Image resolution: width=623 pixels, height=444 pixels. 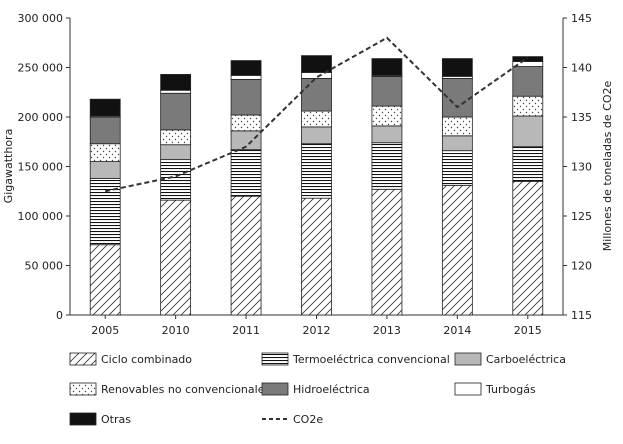 What do you see at coordinates (41, 117) in the screenshot?
I see `y-tick-label-left: 200 000` at bounding box center [41, 117].